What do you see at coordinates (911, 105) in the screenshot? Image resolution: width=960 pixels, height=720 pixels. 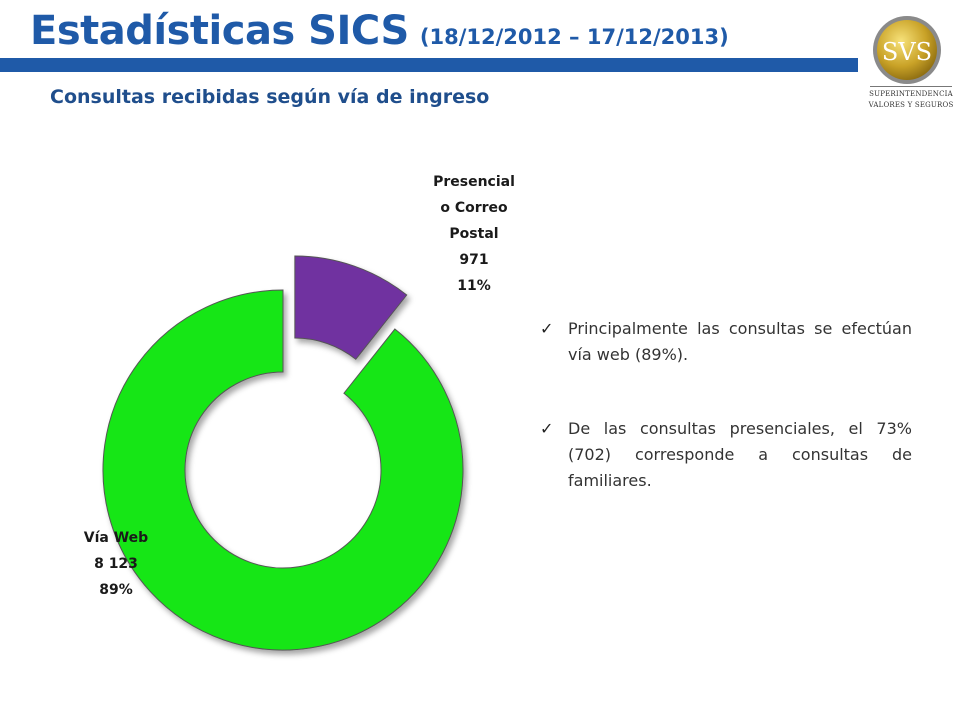 I see `logo-line-2: VALORES Y SEGUROS` at bounding box center [911, 105].